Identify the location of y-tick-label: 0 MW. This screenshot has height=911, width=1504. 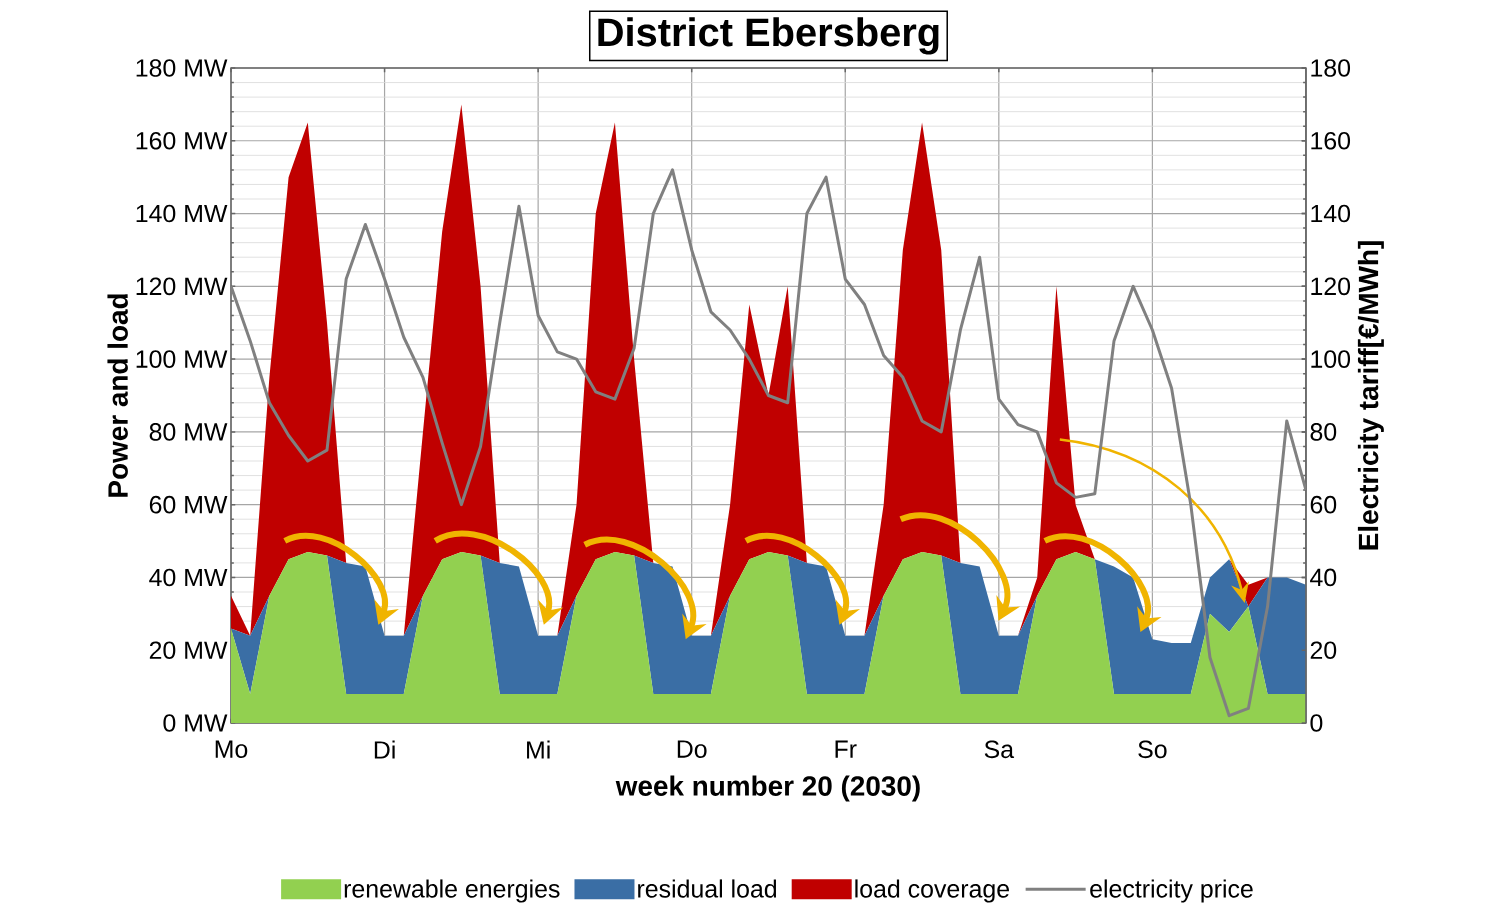
(195, 723).